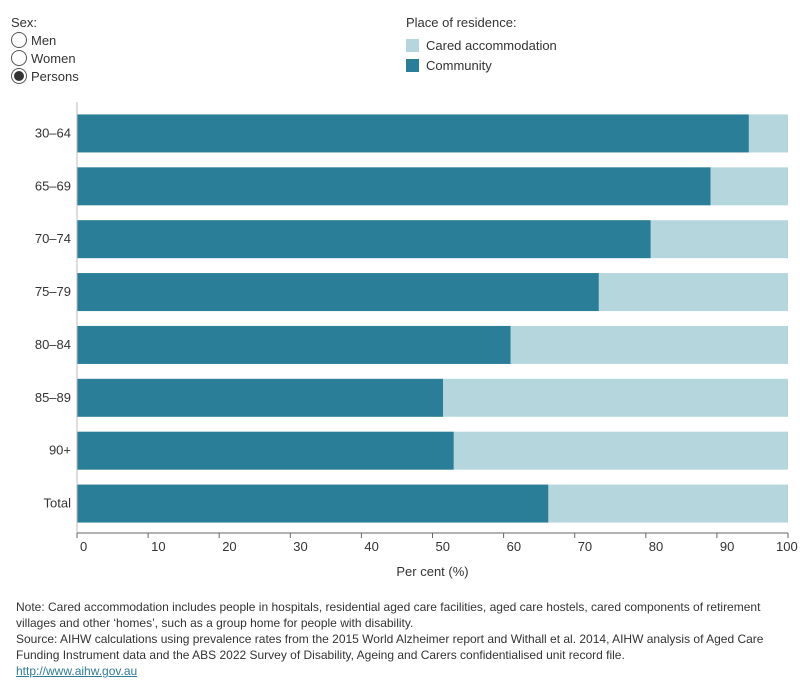 The width and height of the screenshot is (800, 700). What do you see at coordinates (371, 546) in the screenshot?
I see `x-tick-label: 40` at bounding box center [371, 546].